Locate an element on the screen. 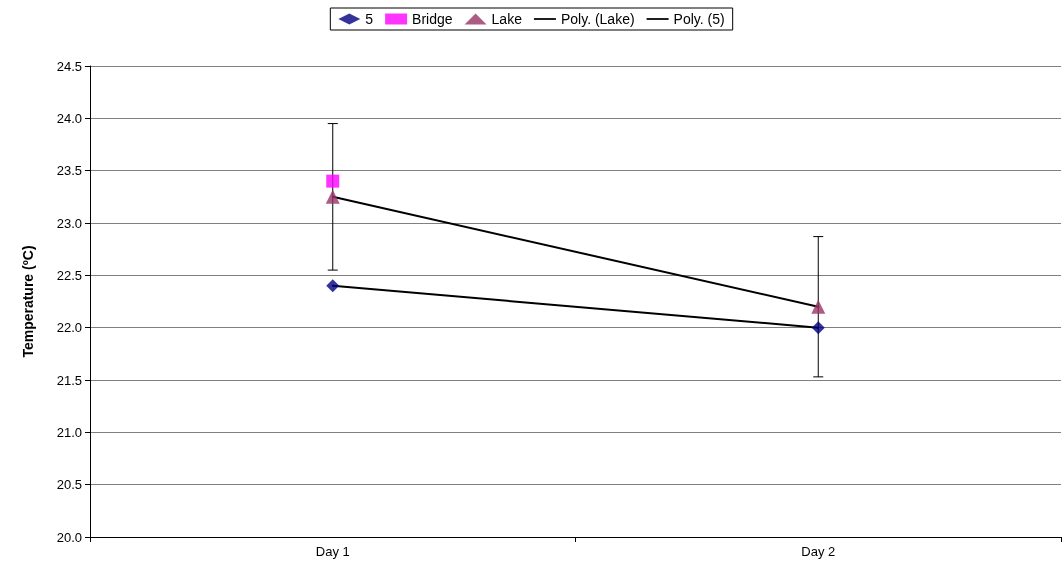  y-tick-label: 20.5 is located at coordinates (69, 485).